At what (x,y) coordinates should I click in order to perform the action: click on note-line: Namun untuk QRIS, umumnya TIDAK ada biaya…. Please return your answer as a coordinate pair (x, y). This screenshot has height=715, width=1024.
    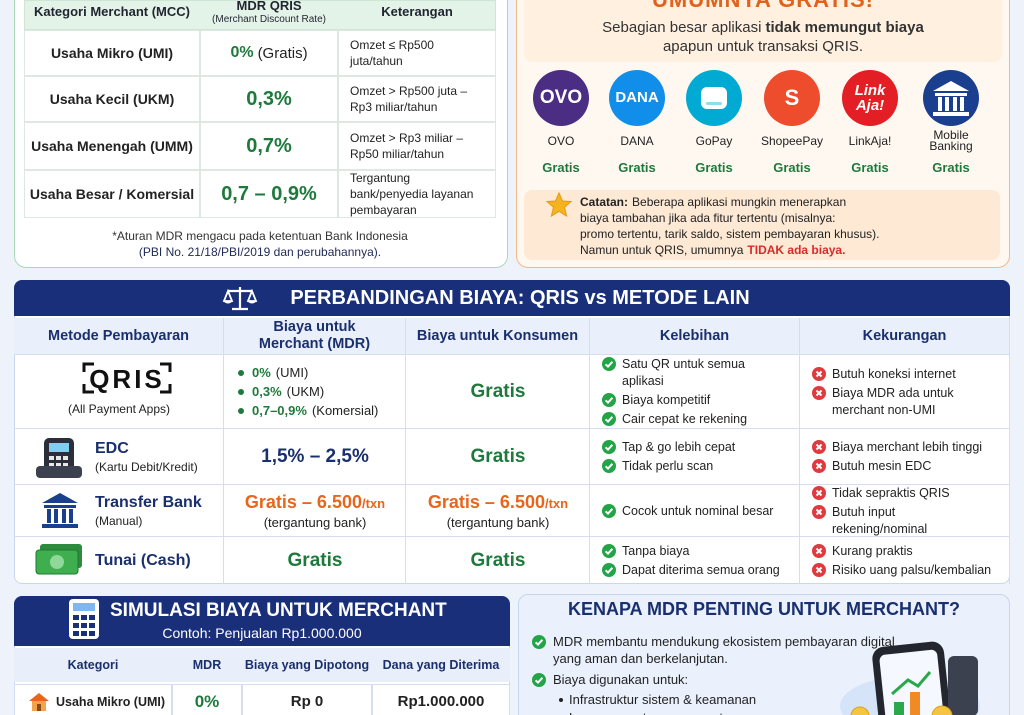
    Looking at the image, I should click on (790, 250).